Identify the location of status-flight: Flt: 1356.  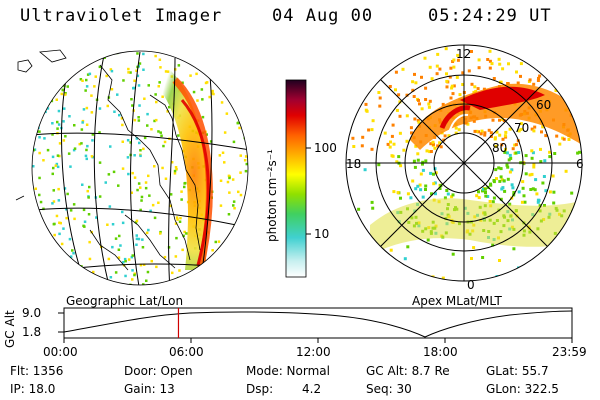
(37, 371).